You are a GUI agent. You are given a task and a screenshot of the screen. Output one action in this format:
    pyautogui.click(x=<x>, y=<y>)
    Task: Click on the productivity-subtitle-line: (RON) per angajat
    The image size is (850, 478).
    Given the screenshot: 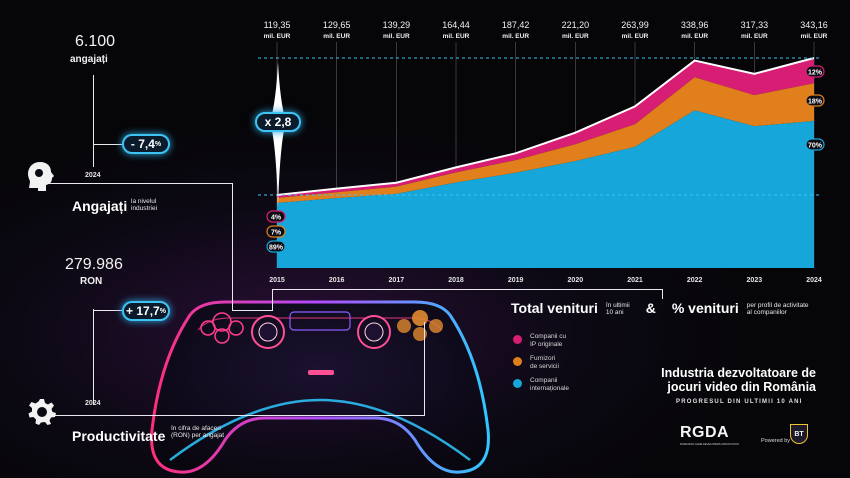 What is the action you would take?
    pyautogui.click(x=198, y=435)
    